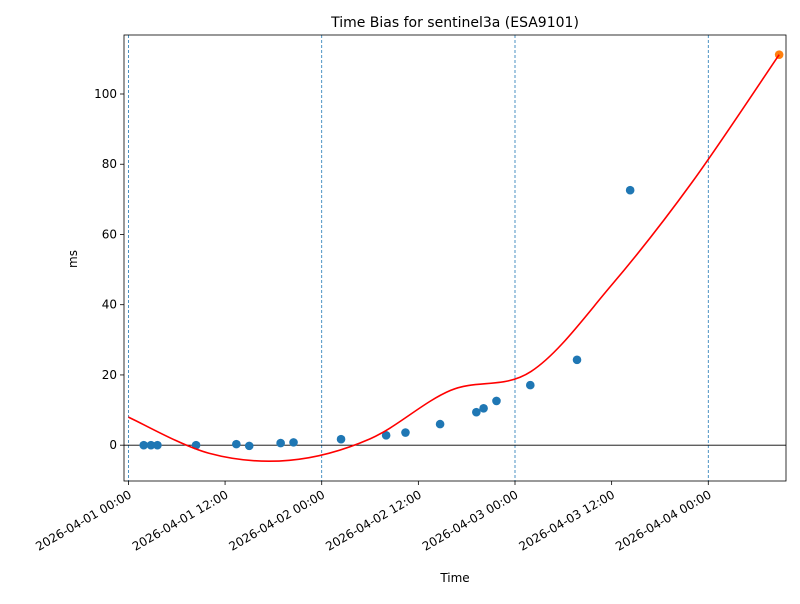 Image resolution: width=800 pixels, height=604 pixels. I want to click on y-tick-label: 60, so click(109, 234).